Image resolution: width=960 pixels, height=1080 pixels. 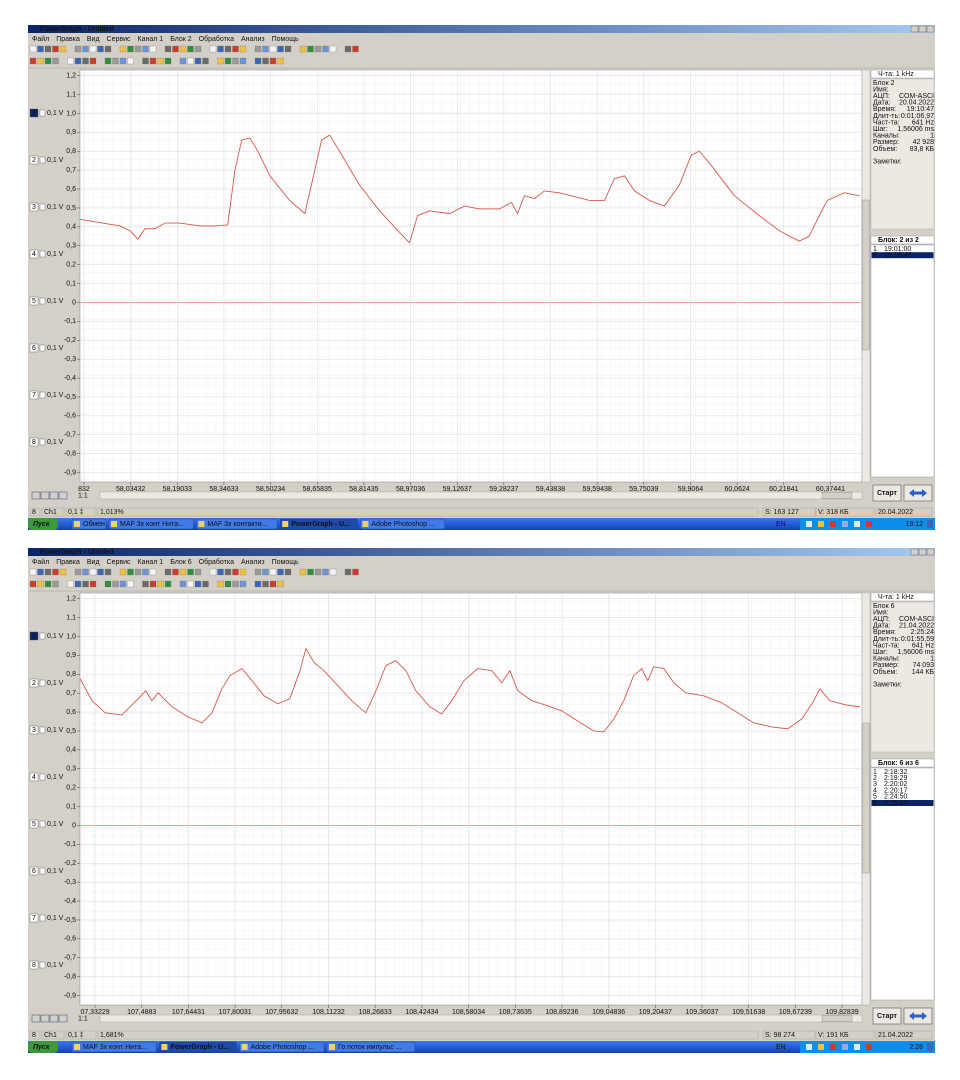 I want to click on block-number: 2, so click(x=875, y=778).